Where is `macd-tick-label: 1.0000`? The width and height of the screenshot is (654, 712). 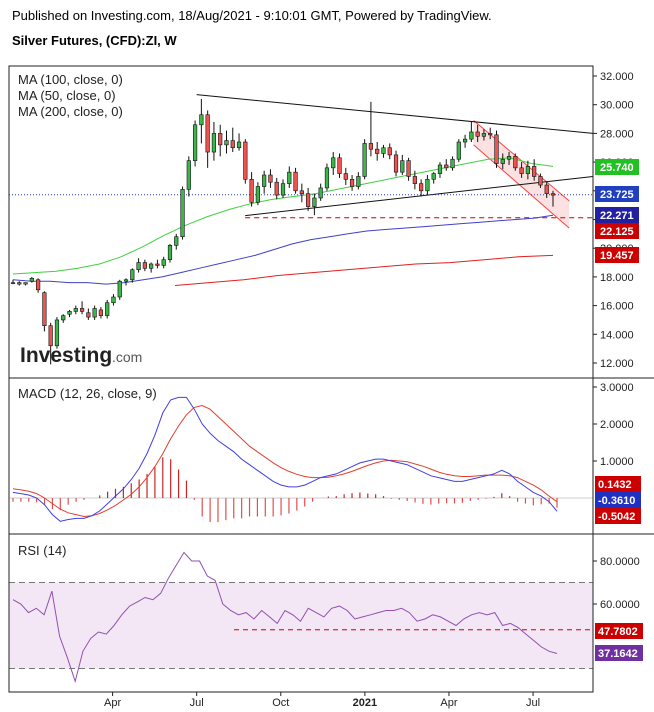
macd-tick-label: 1.0000 is located at coordinates (617, 462).